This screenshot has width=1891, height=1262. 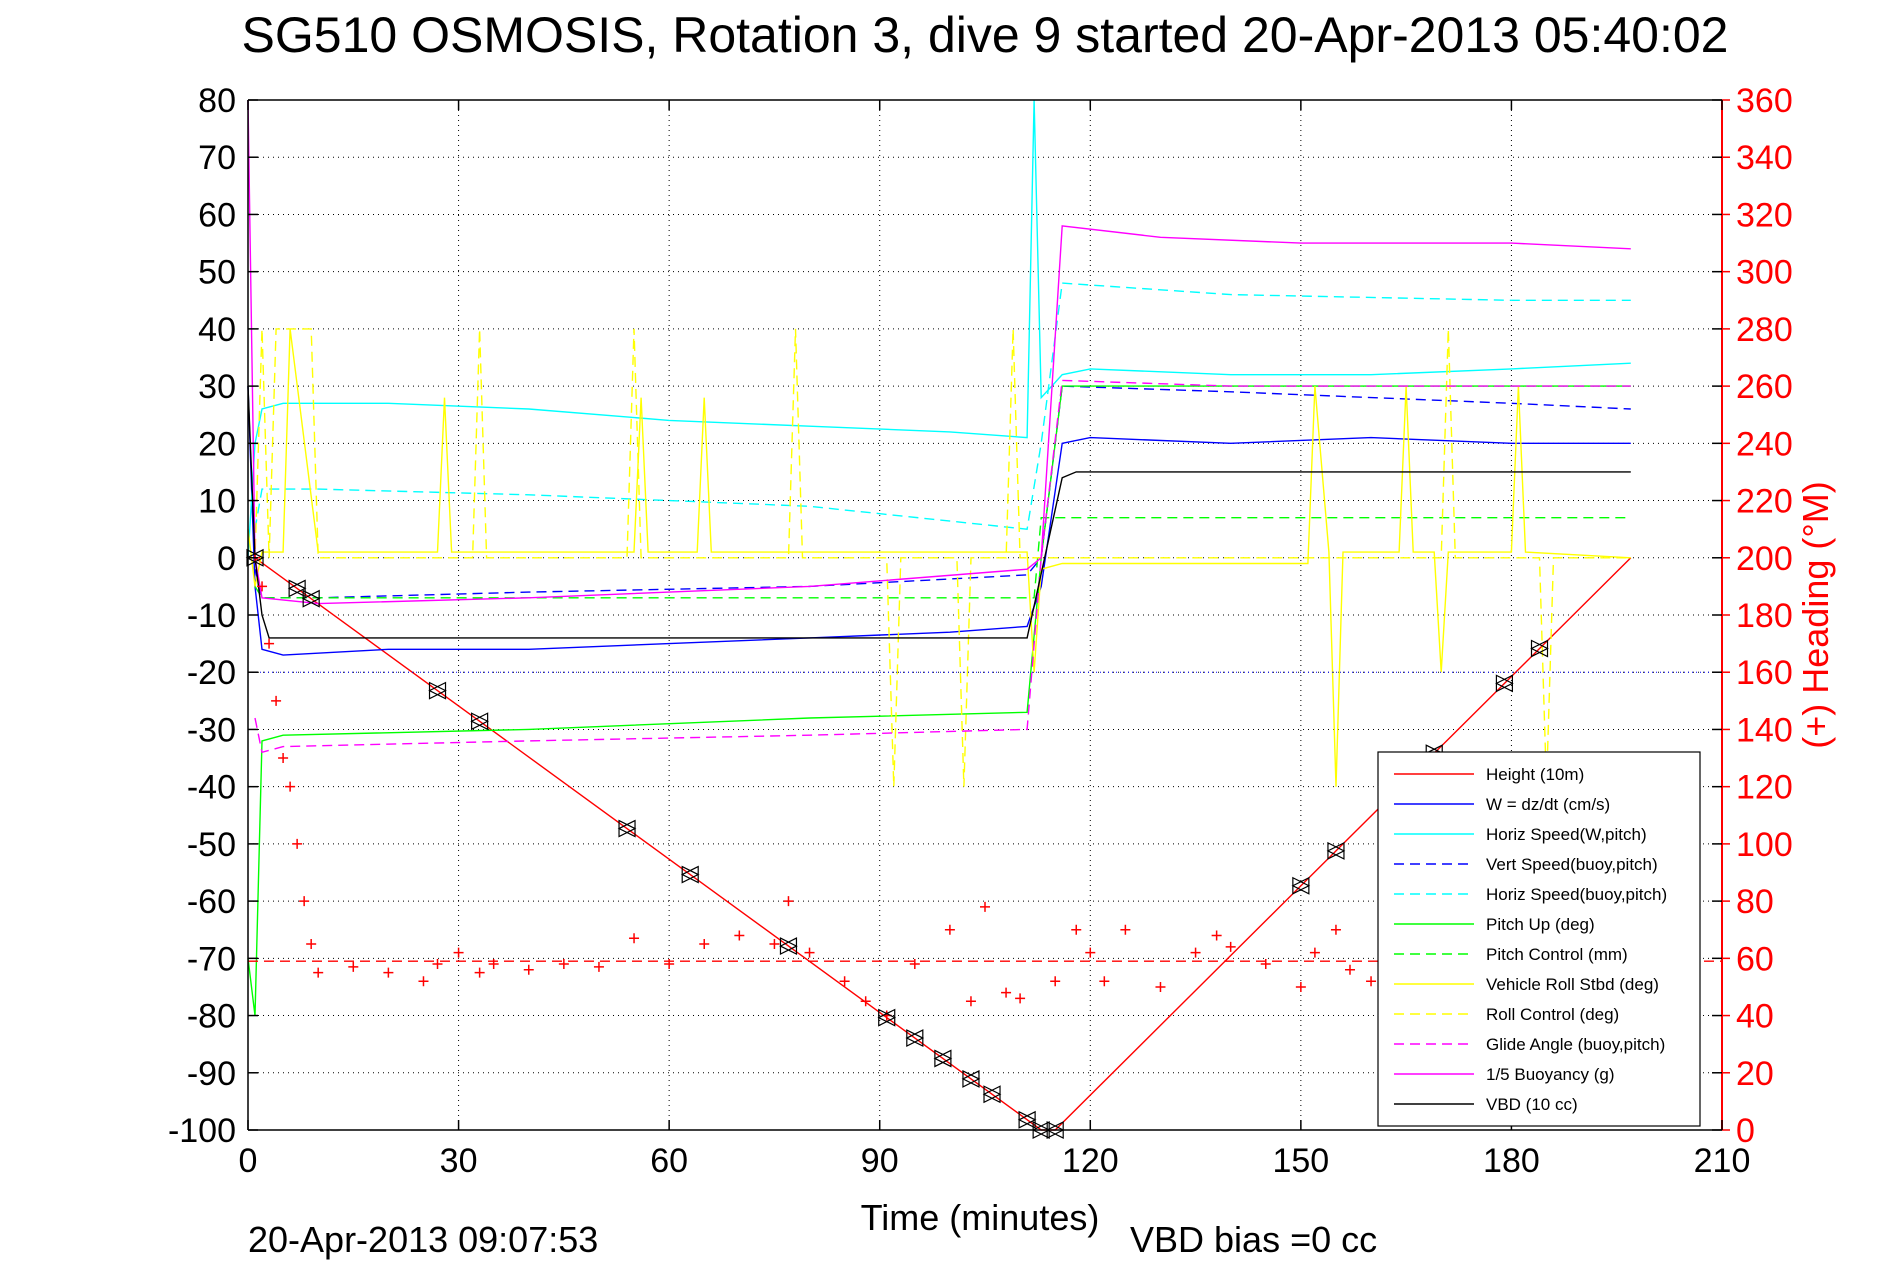 I want to click on y-tick-label-right: 340, so click(x=1764, y=158).